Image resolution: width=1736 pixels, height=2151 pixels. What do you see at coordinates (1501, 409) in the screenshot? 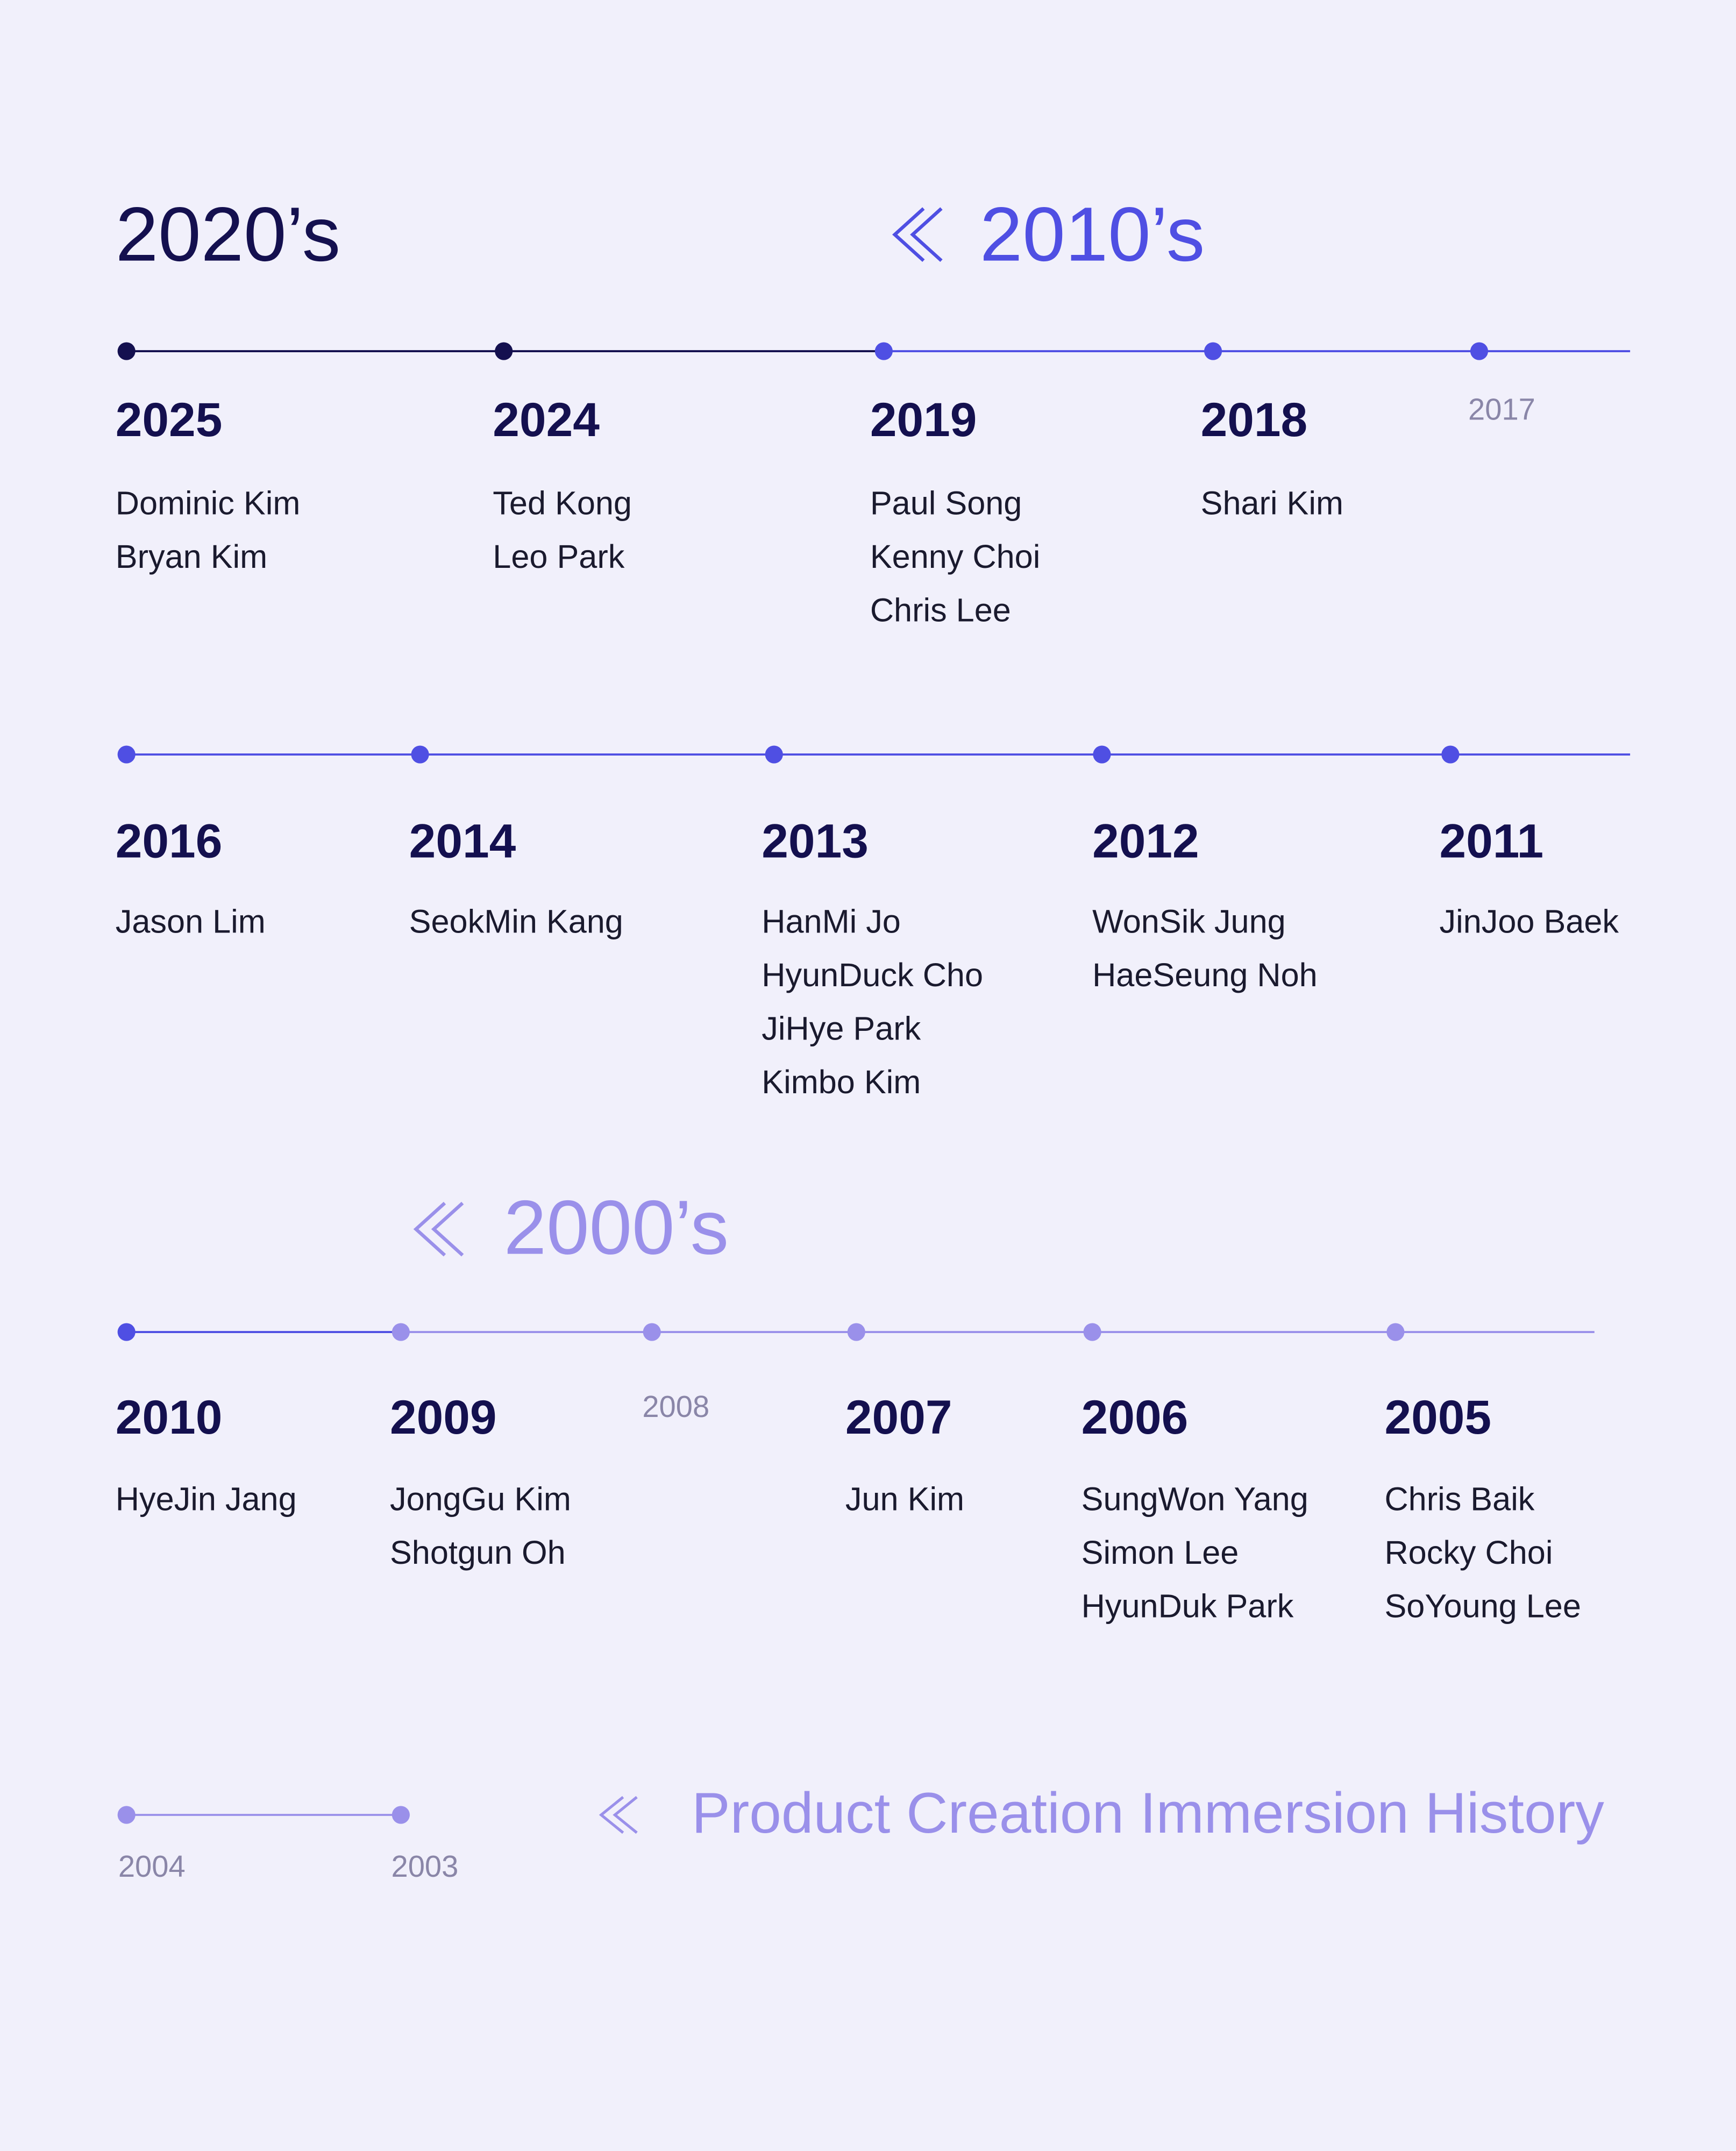
I see `year-minor: 2017` at bounding box center [1501, 409].